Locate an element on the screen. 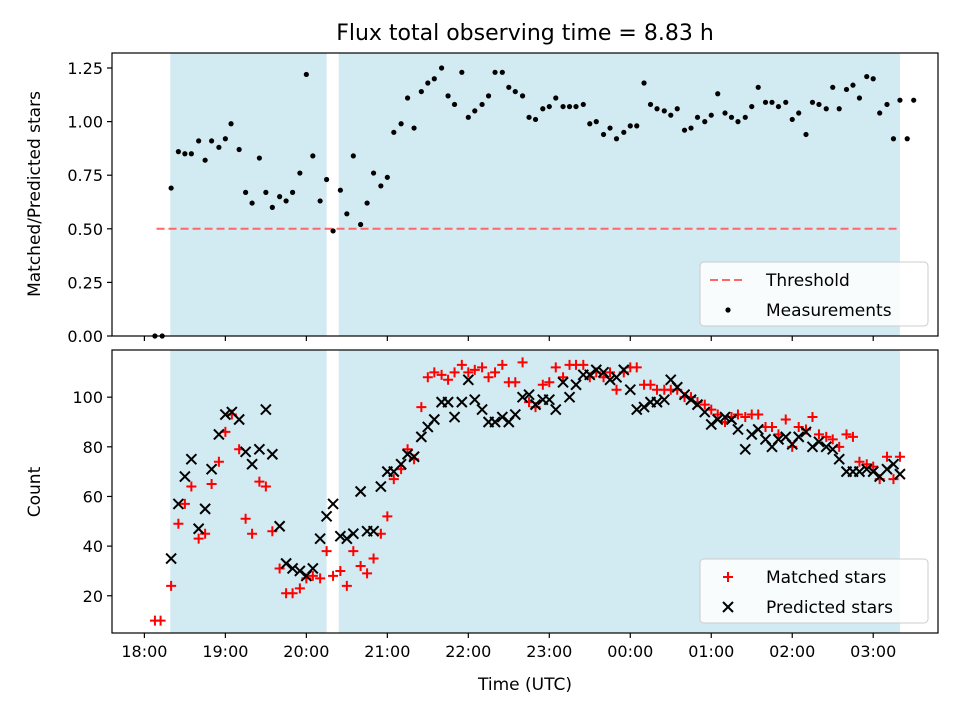 Image resolution: width=960 pixels, height=724 pixels. y-tick-label: 40 is located at coordinates (93, 546).